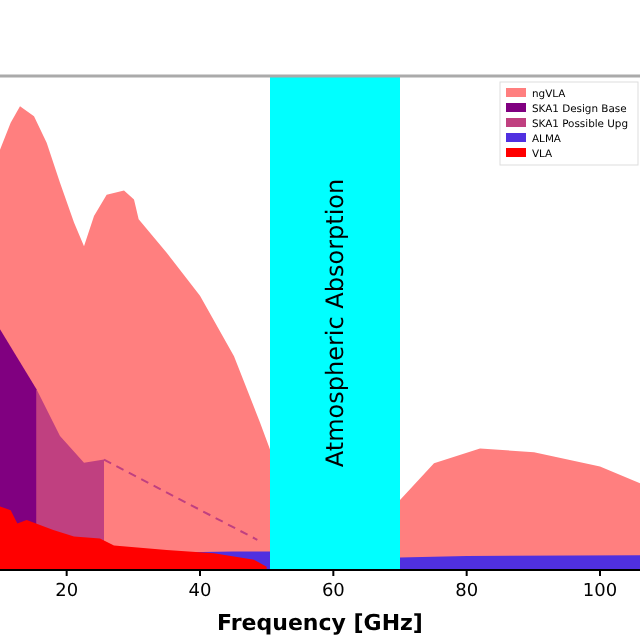 The width and height of the screenshot is (640, 640). Describe the element at coordinates (320, 623) in the screenshot. I see `x-axis-title: Frequency [GHz]` at that location.